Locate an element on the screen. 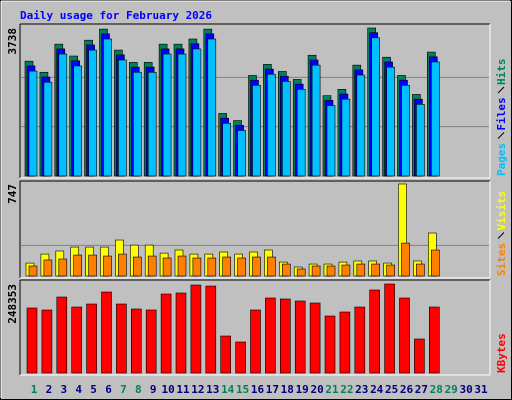 Image resolution: width=512 pixels, height=400 pixels. legend-label: Pages is located at coordinates (501, 159).